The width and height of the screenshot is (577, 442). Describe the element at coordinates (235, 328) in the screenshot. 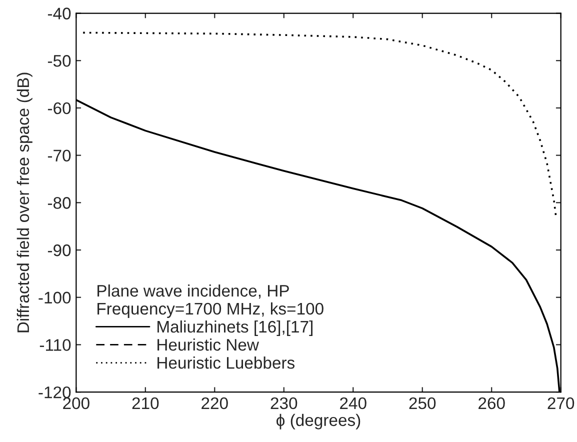

I see `legend-label: Maliuzhinets [16],[17]` at that location.